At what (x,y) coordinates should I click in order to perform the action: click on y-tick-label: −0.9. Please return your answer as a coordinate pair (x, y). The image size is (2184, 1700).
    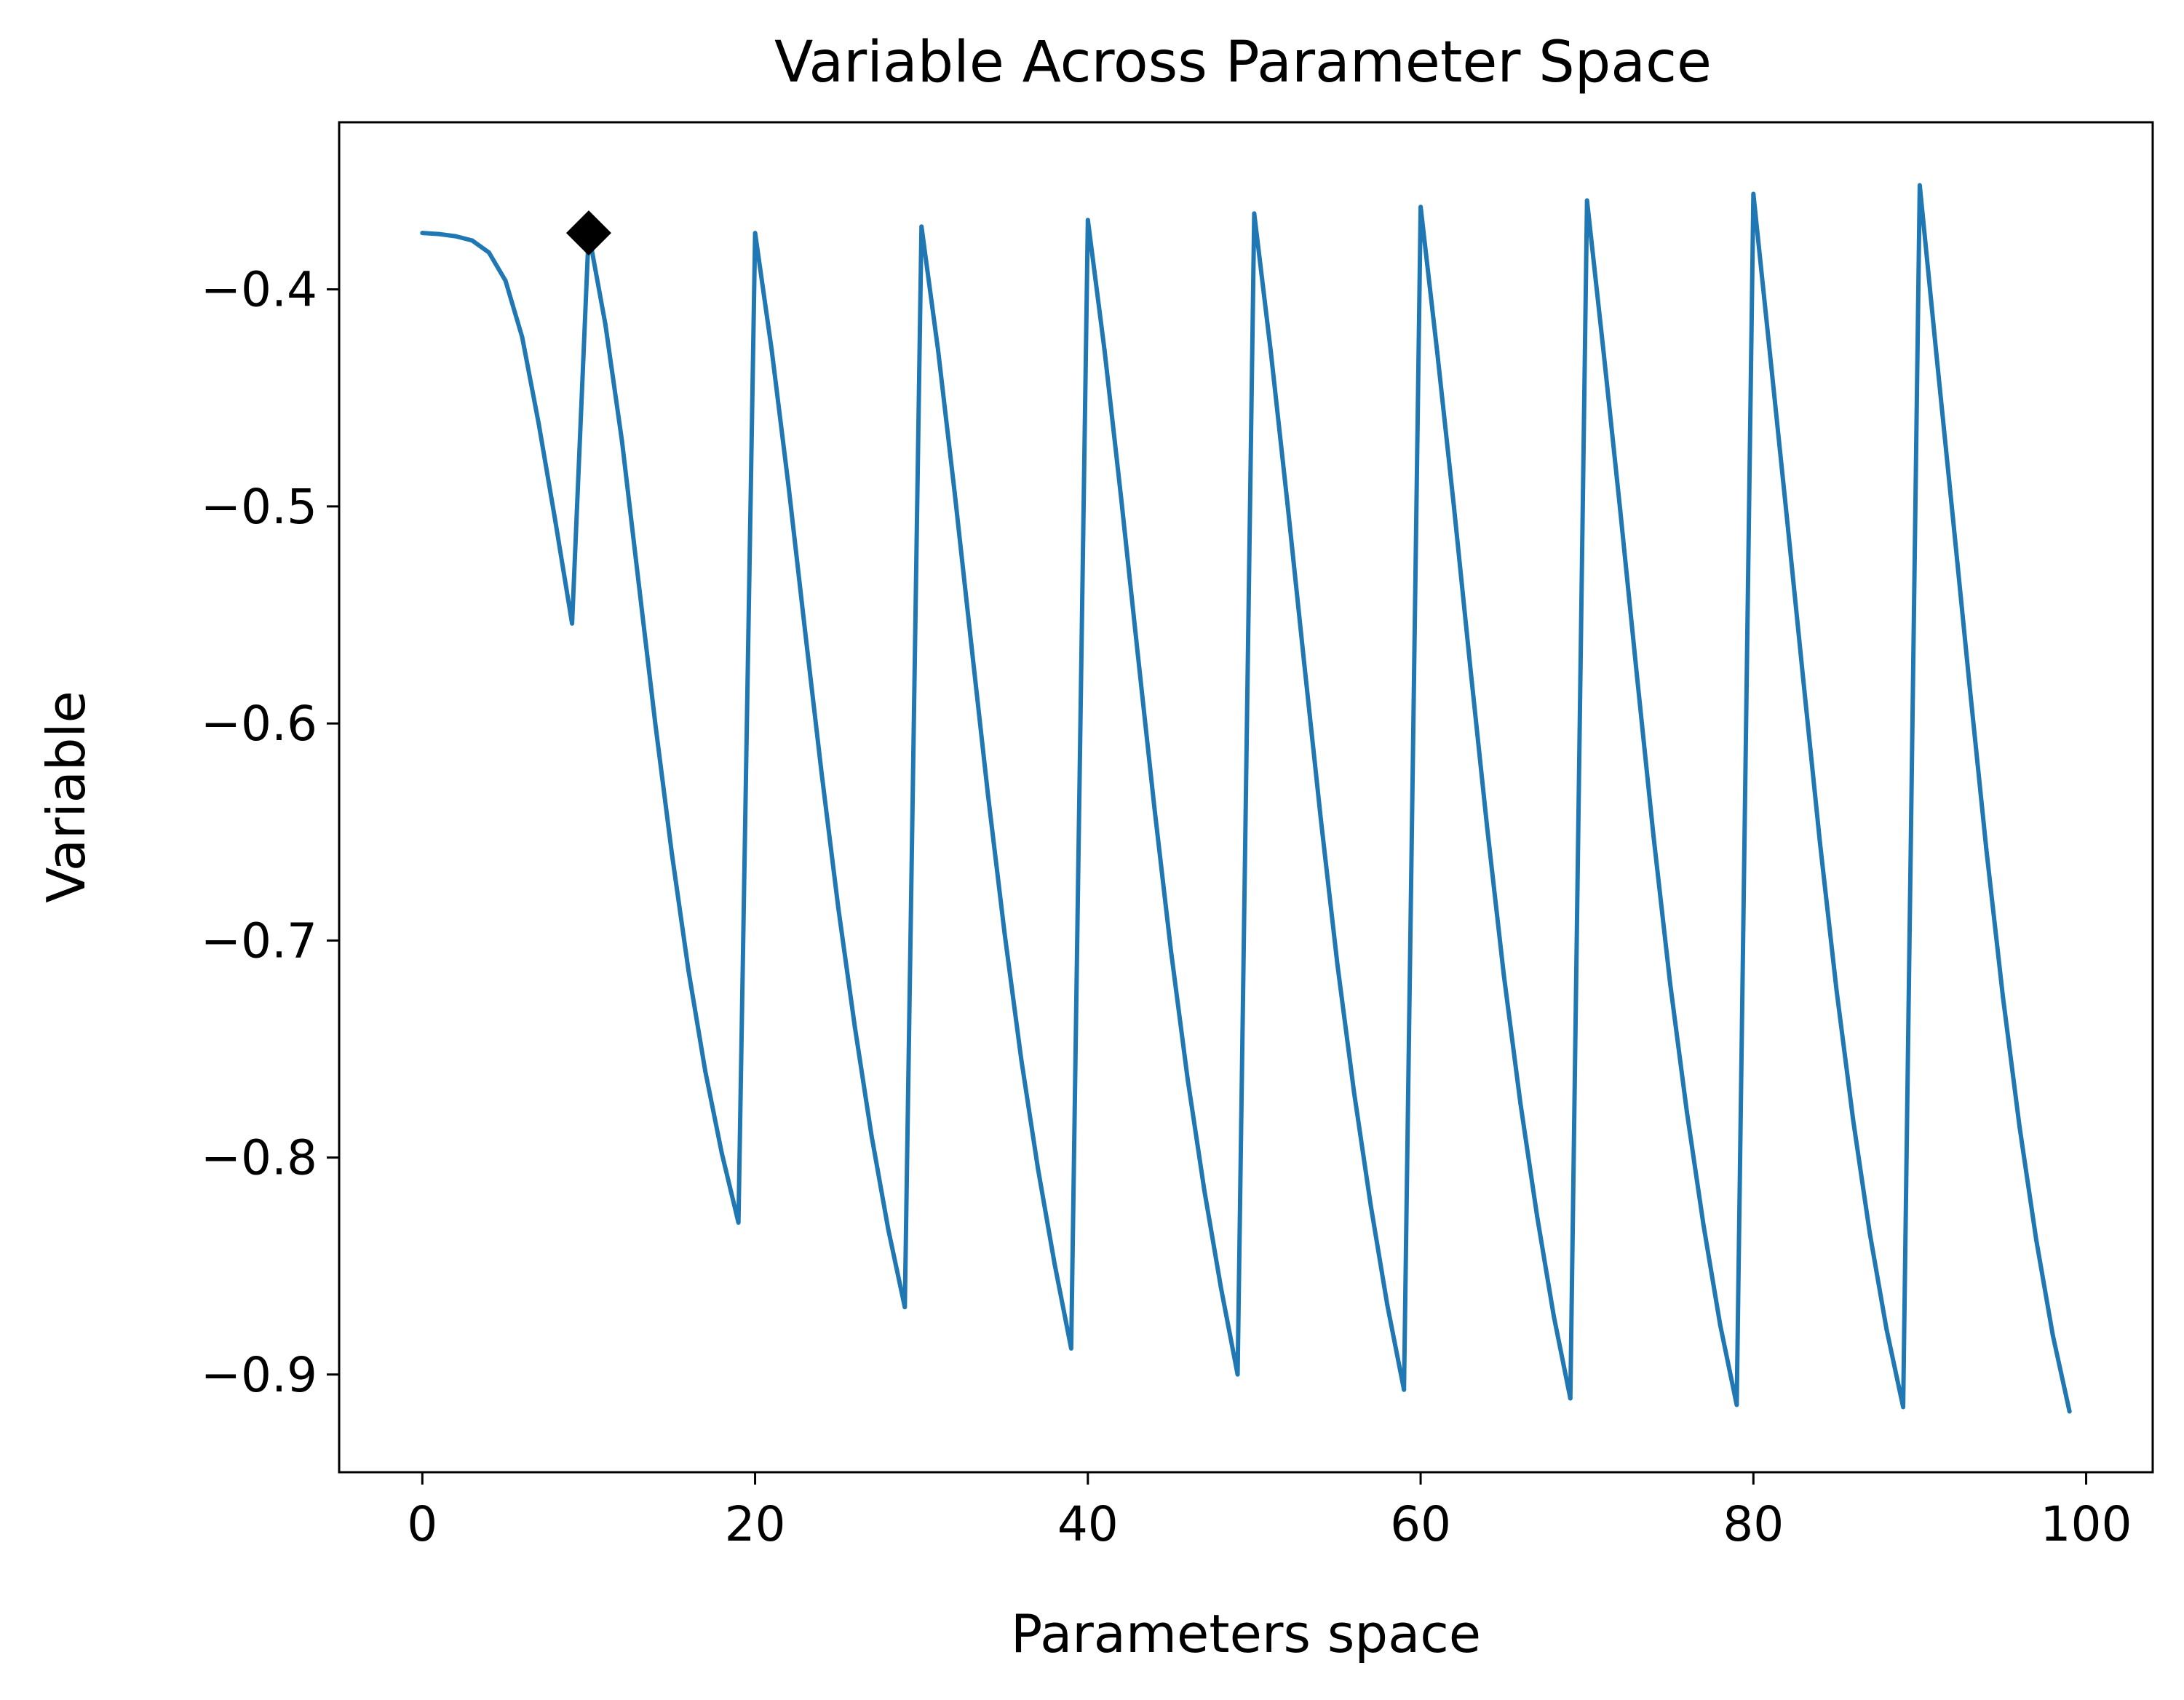
    Looking at the image, I should click on (259, 1375).